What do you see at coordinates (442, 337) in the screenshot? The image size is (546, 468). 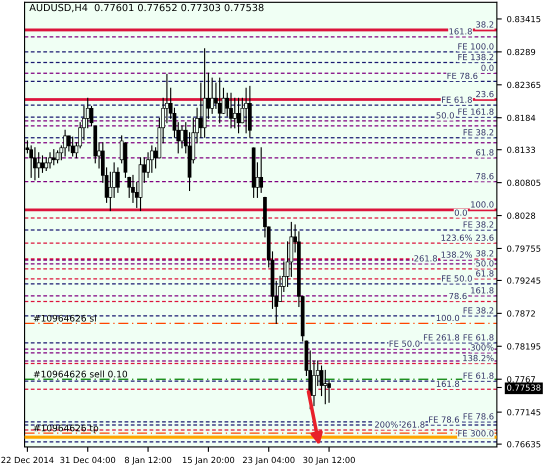 I see `annotation: FE 261.8` at bounding box center [442, 337].